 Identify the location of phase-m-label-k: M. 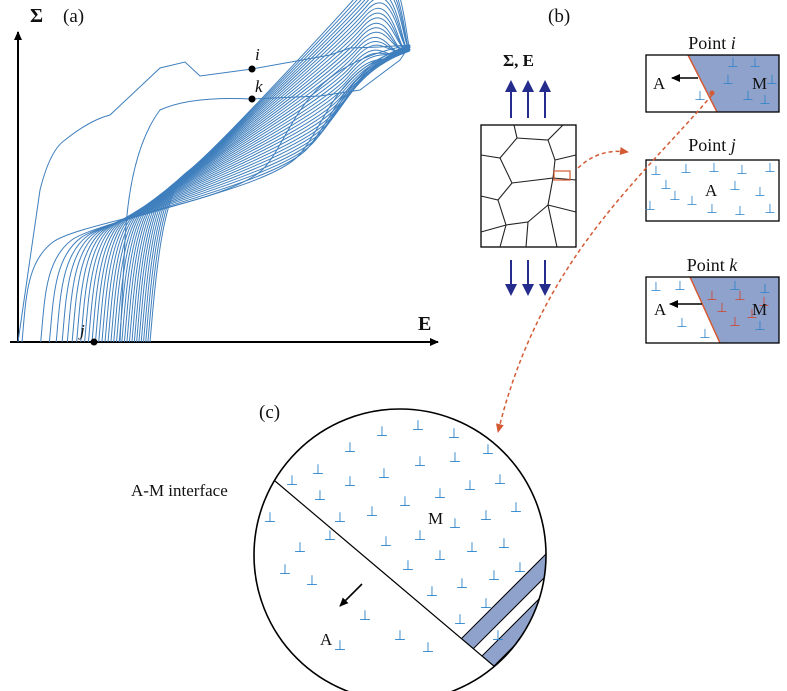
(759, 309).